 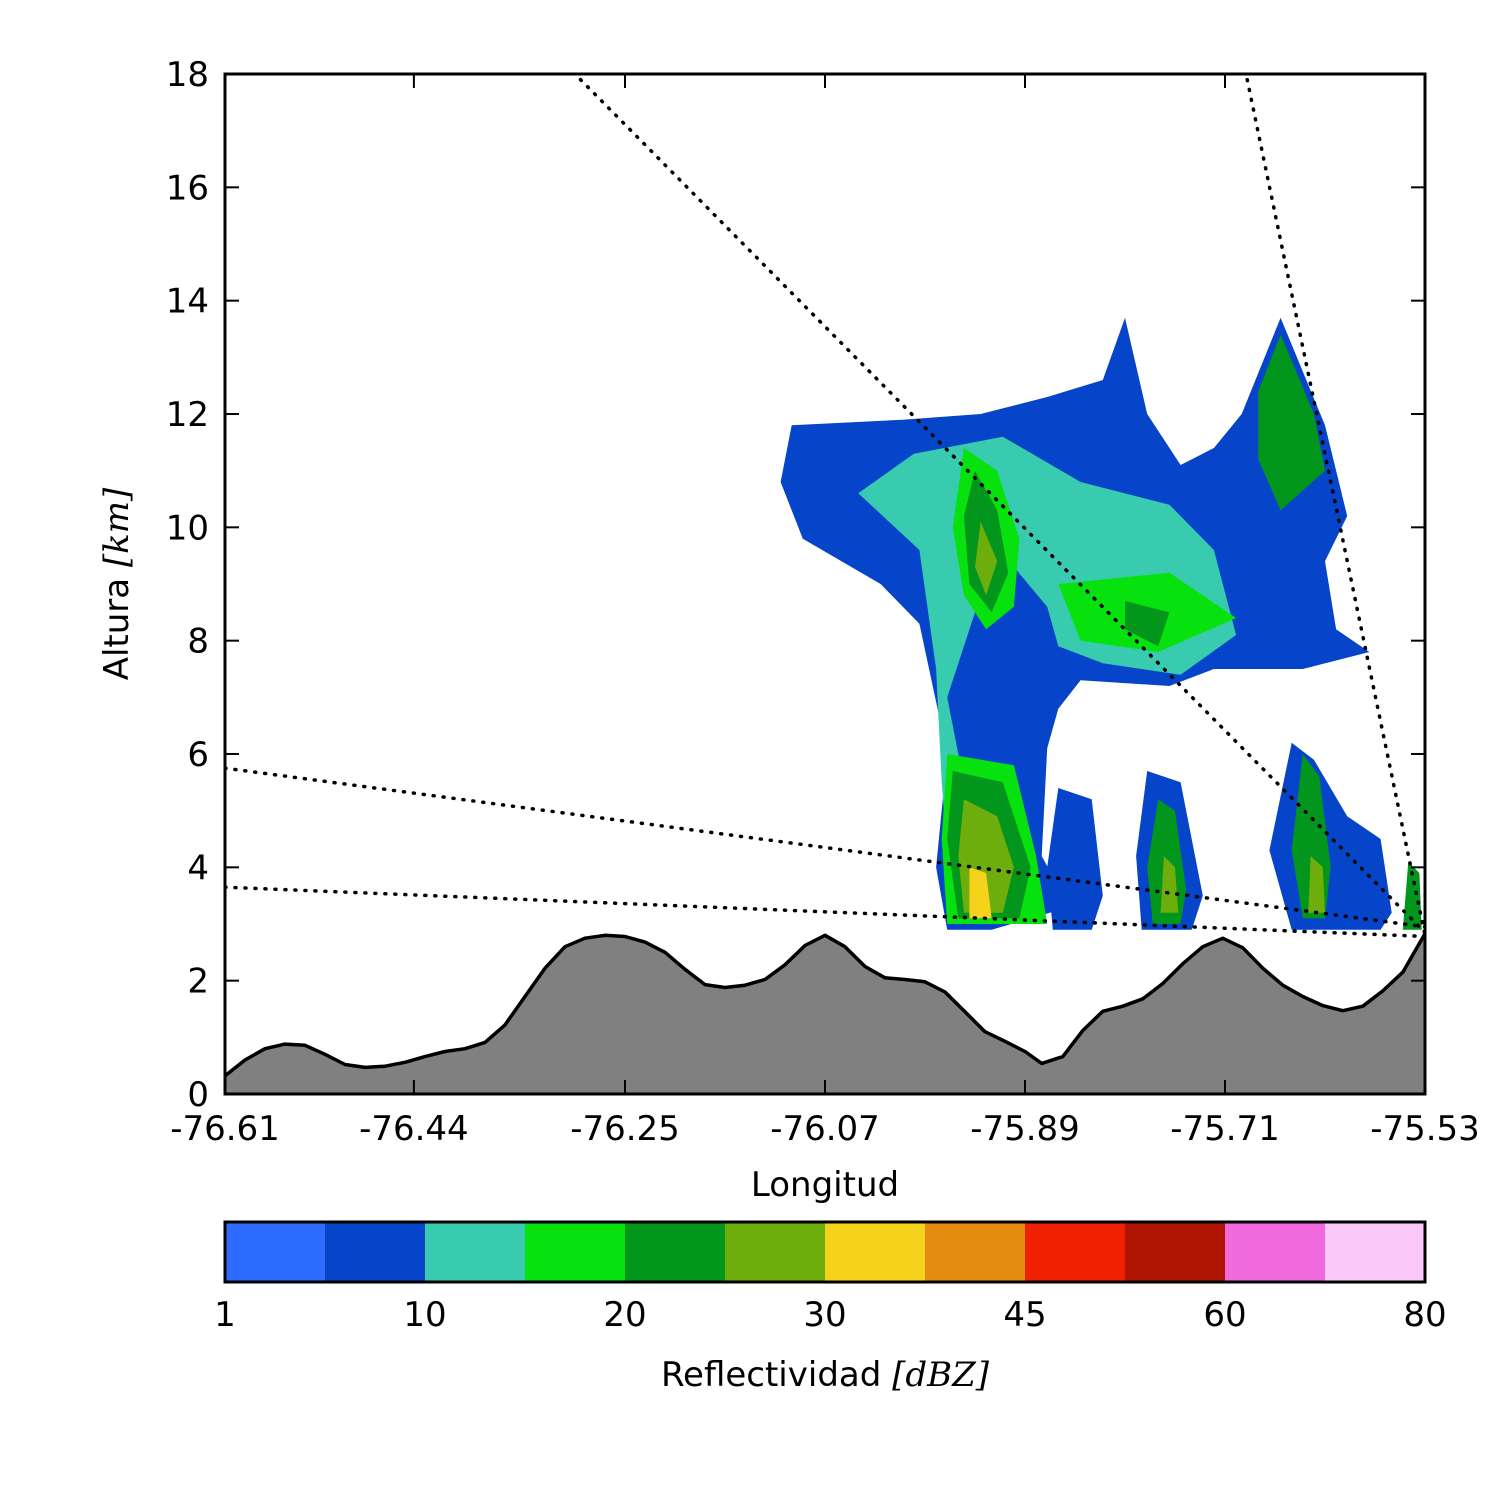 What do you see at coordinates (771, 1375) in the screenshot?
I see `colorbar-title-text: Reflectividad` at bounding box center [771, 1375].